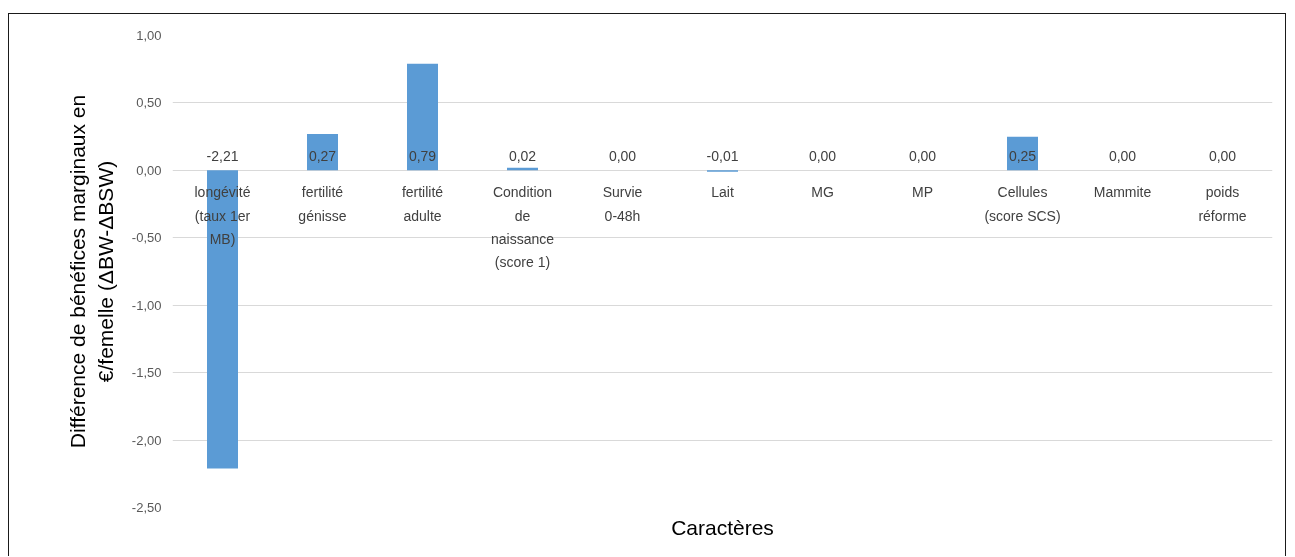  I want to click on y-tick-label: -2,50, so click(146, 507).